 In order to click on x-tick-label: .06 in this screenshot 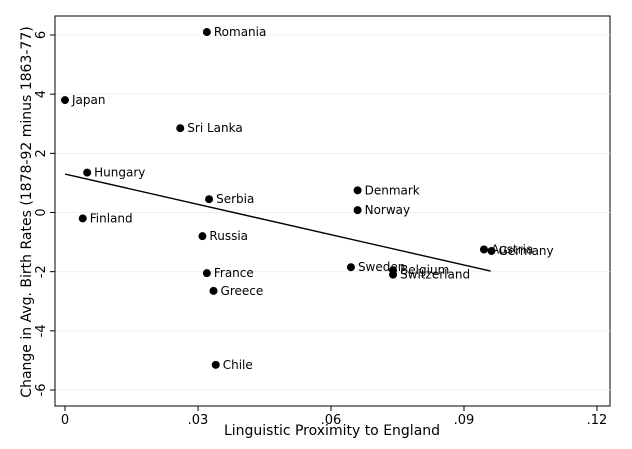, I will do `click(331, 420)`.